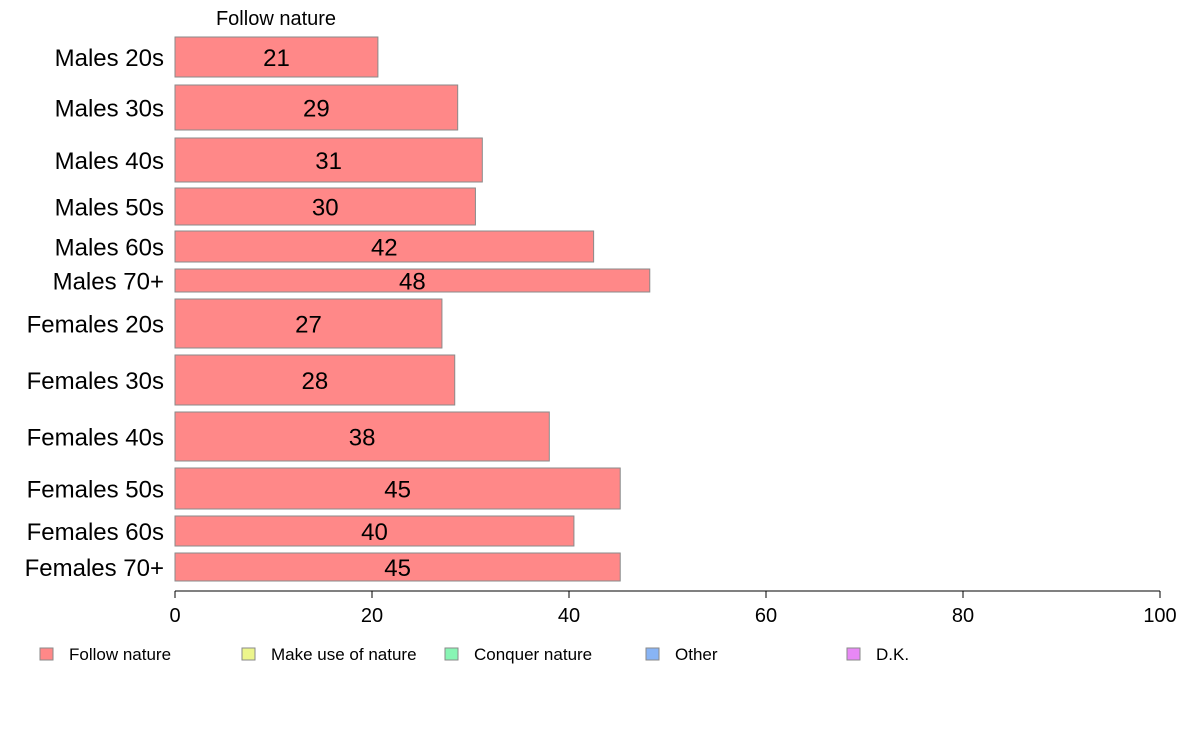  What do you see at coordinates (1159, 616) in the screenshot?
I see `x-tick-label: 100` at bounding box center [1159, 616].